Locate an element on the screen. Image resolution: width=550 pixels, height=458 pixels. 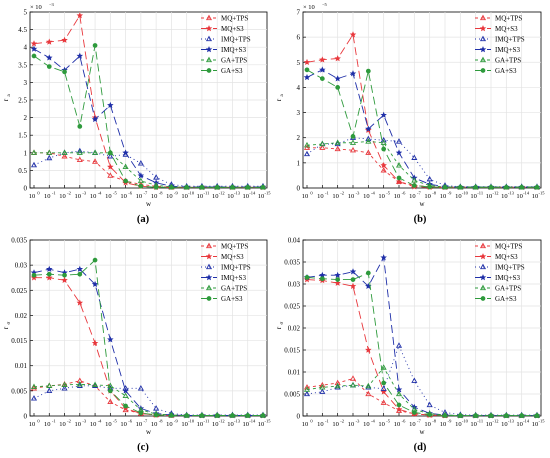
series-ga-tps is located at coordinates (148, 399).